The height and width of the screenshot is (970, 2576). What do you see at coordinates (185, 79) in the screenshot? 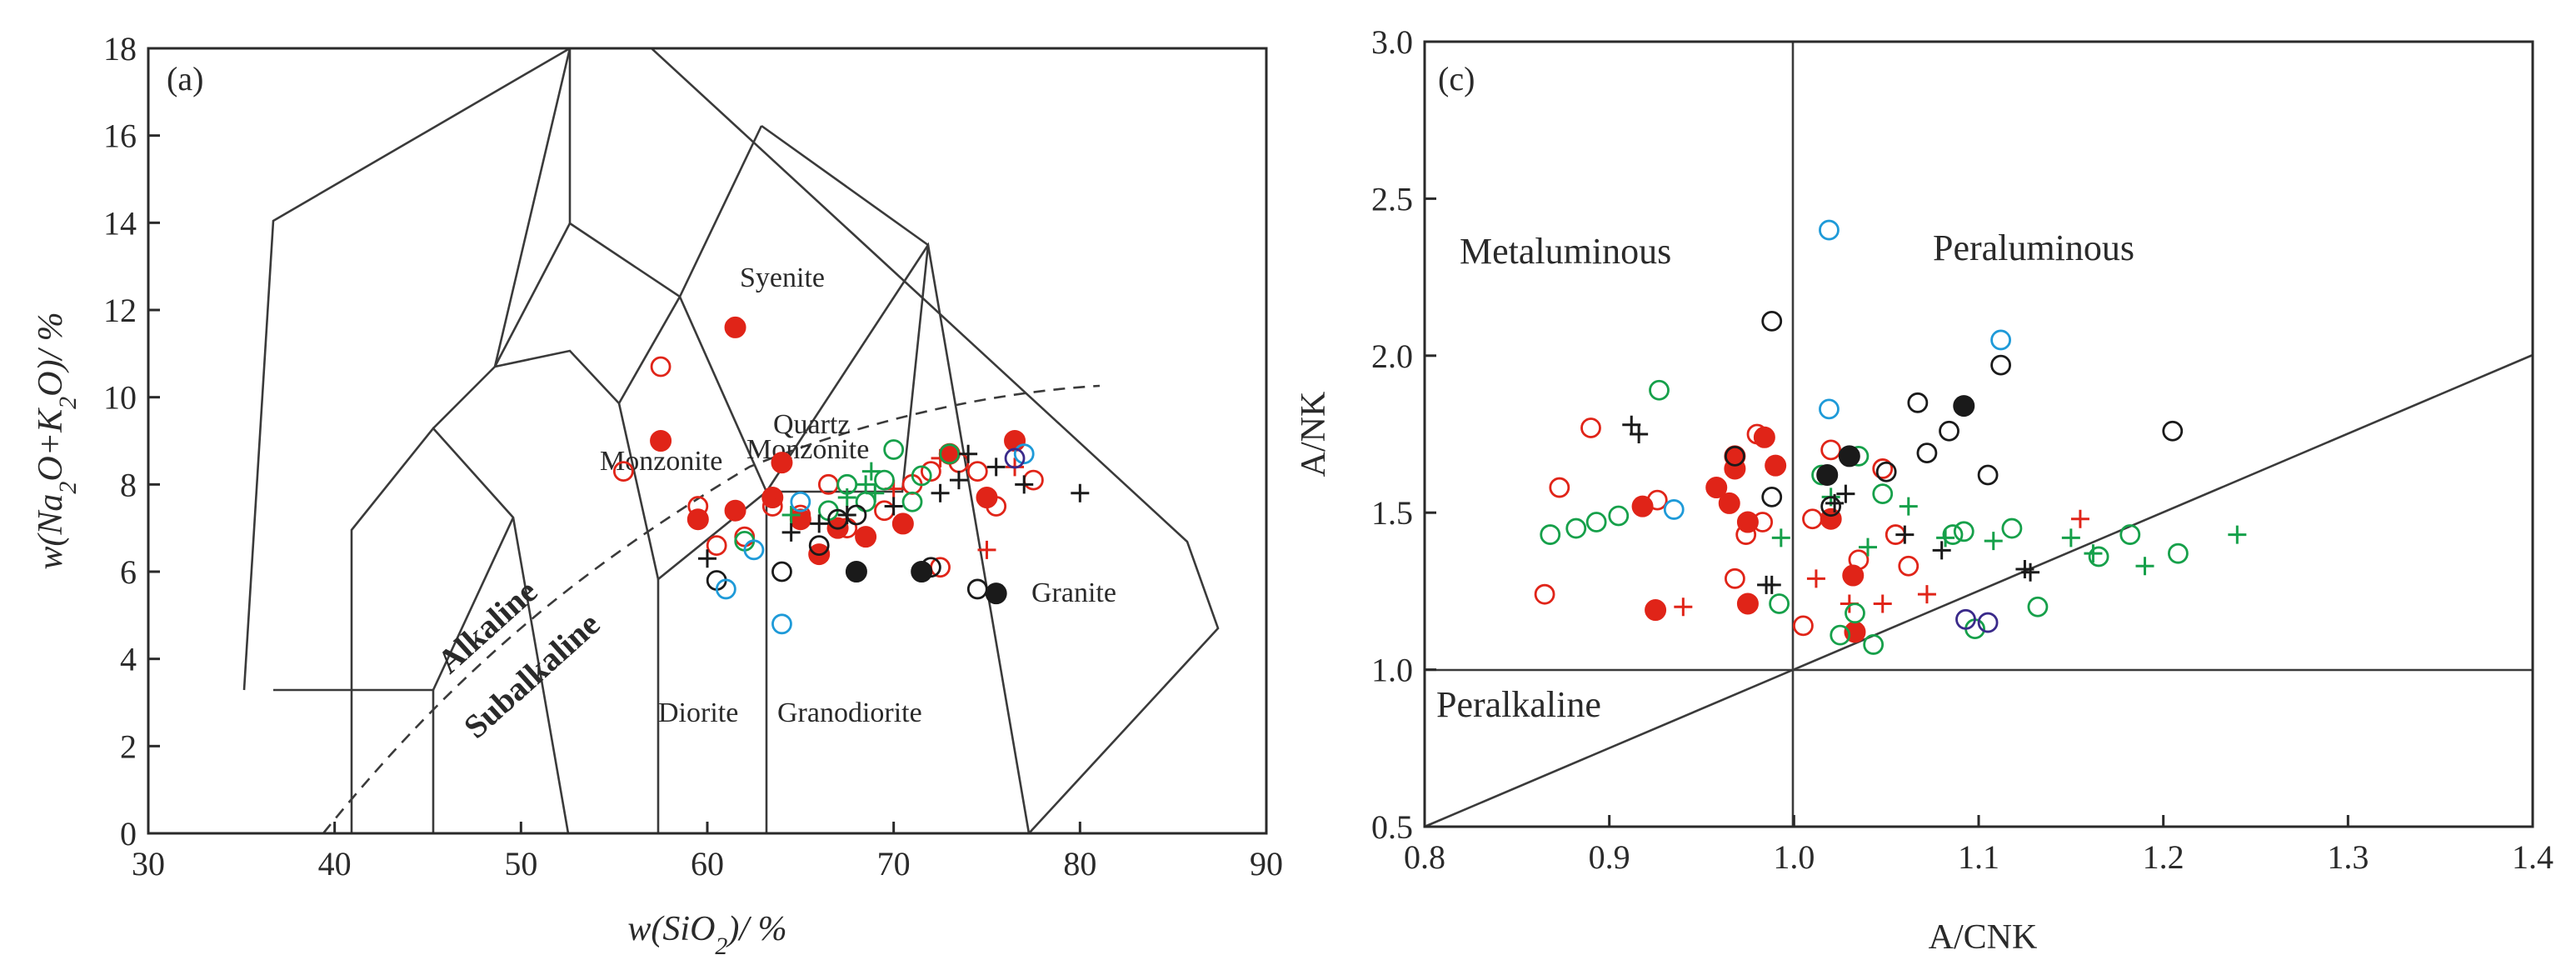
I see `panel-a-letter: (a)` at bounding box center [185, 79].